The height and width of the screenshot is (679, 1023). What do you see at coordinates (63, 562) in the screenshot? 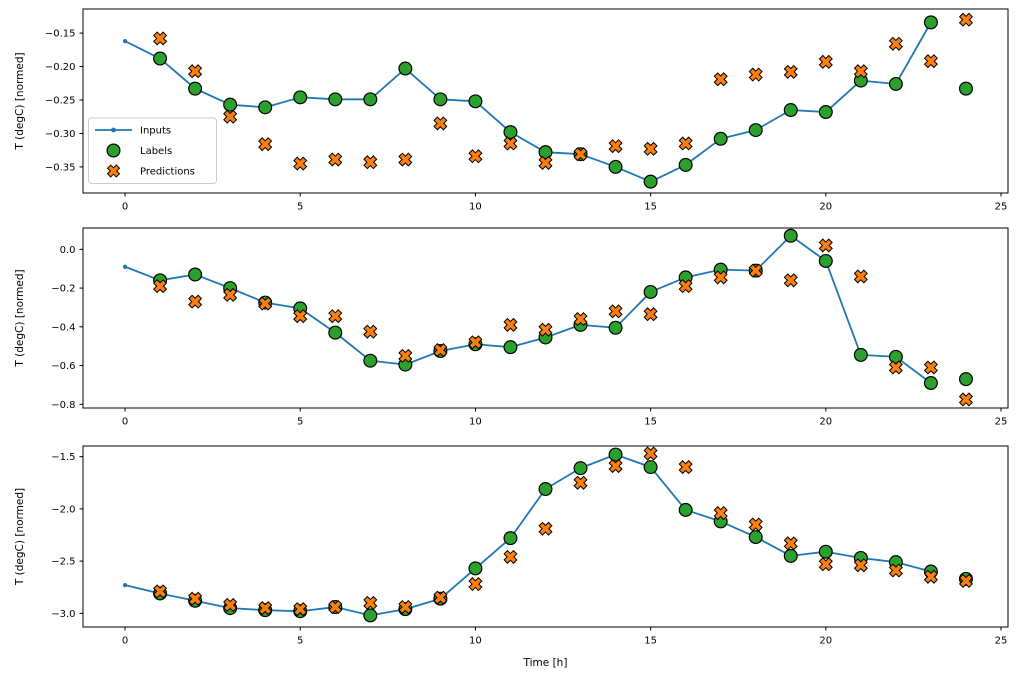
I see `y-axis-tick-label: −2.5` at bounding box center [63, 562].